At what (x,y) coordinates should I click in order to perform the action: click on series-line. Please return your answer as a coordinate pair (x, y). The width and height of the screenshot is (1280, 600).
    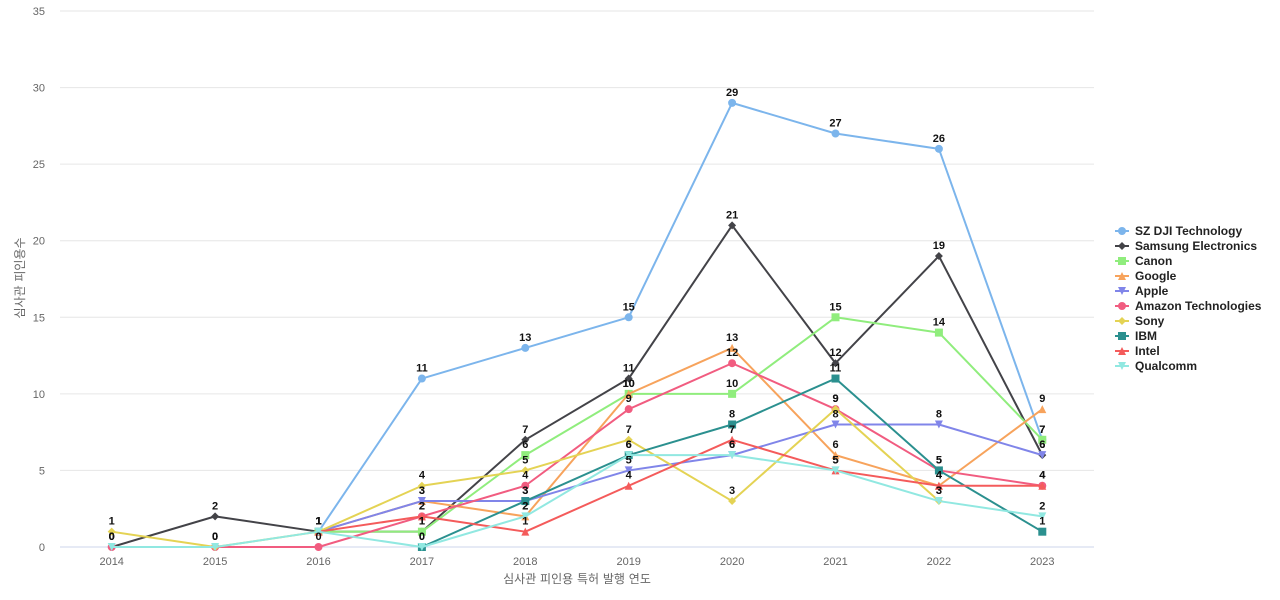
    Looking at the image, I should click on (577, 501).